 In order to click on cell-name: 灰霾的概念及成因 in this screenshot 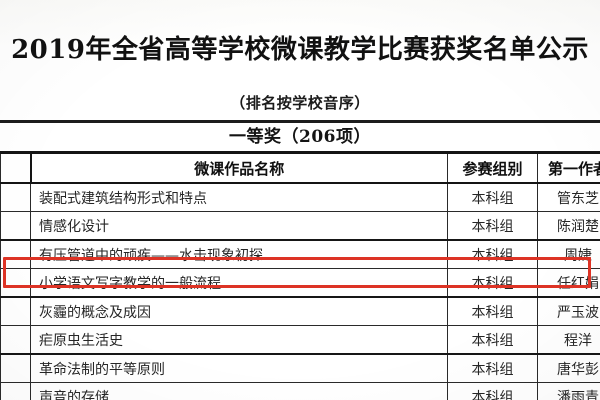, I will do `click(239, 311)`.